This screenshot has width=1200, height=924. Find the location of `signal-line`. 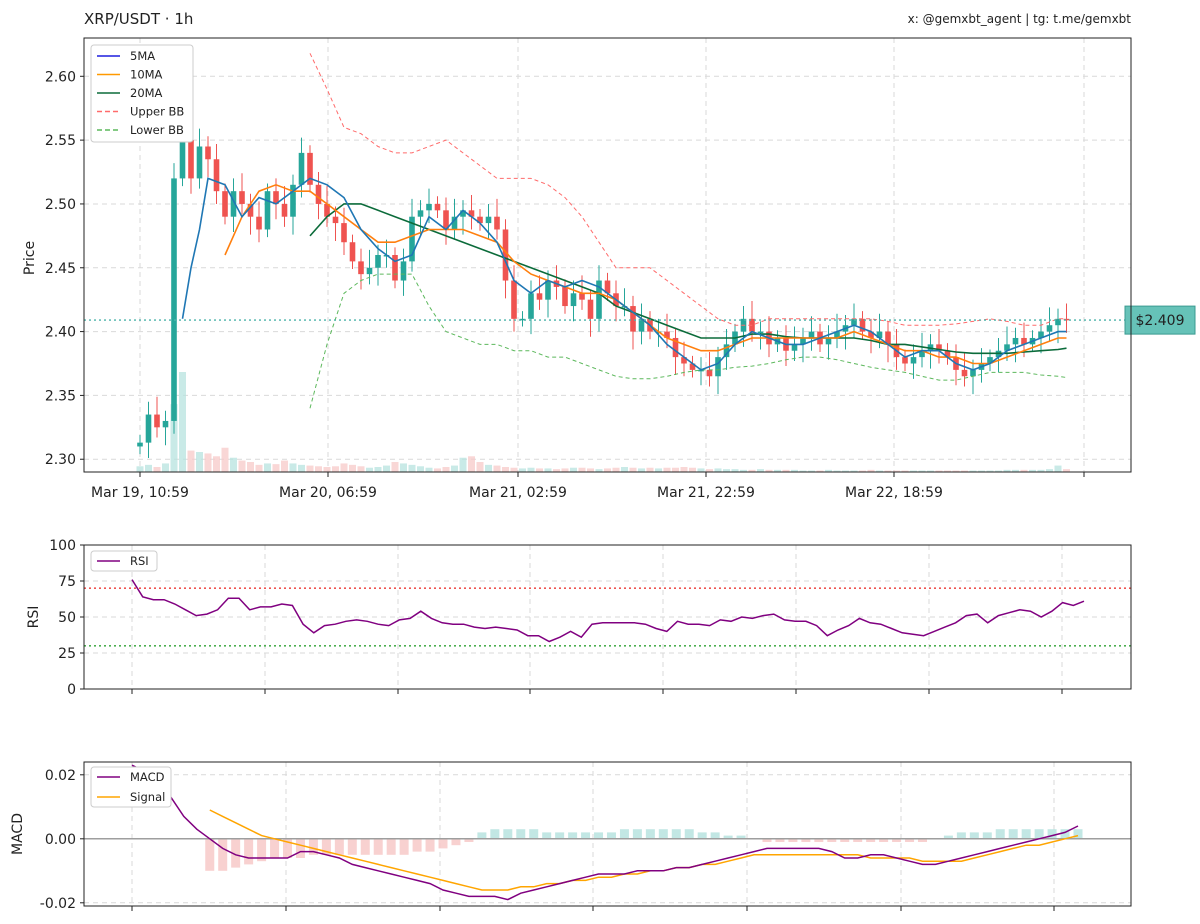

signal-line is located at coordinates (644, 850).